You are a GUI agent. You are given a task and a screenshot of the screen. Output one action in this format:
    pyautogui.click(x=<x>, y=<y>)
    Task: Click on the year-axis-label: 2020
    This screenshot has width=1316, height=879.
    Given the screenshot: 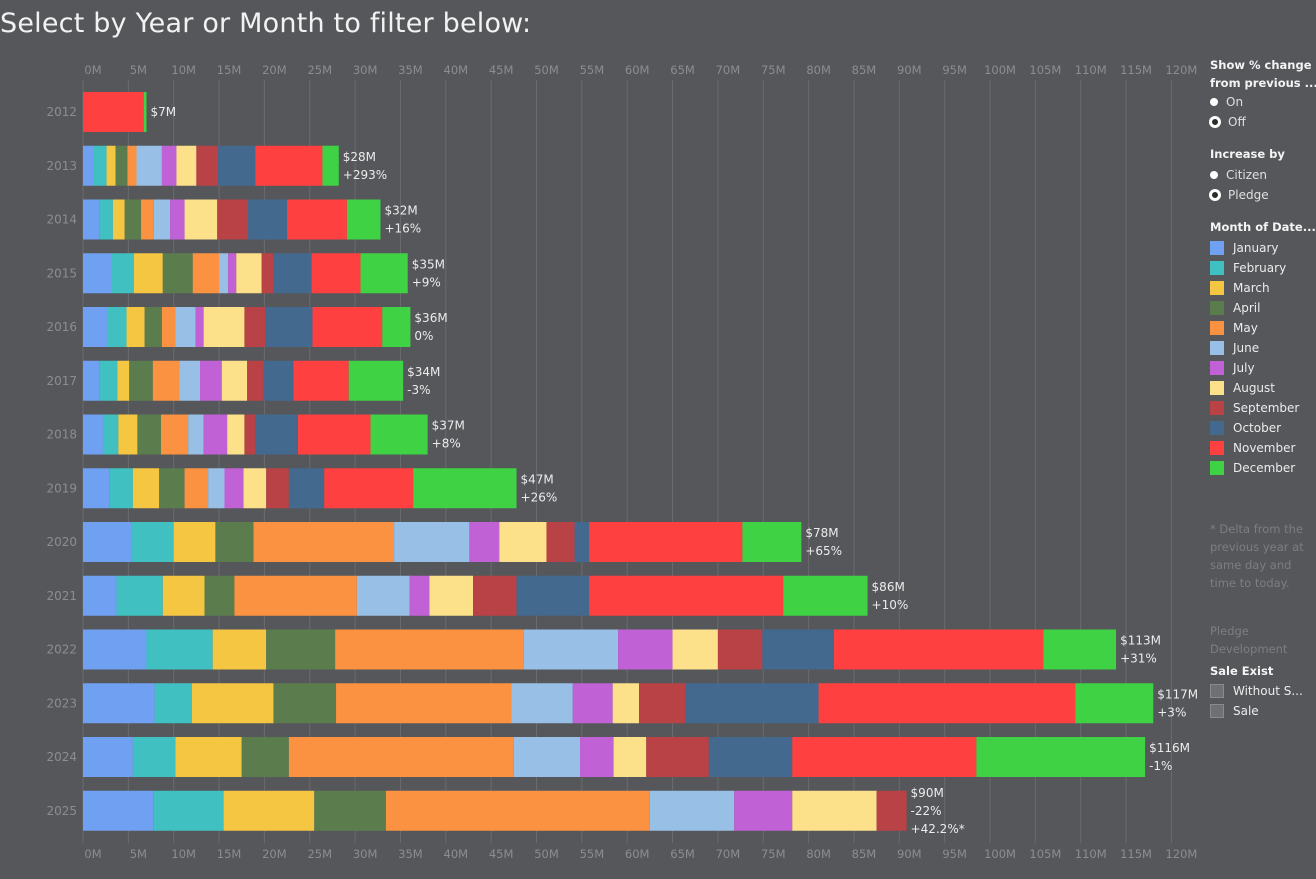 What is the action you would take?
    pyautogui.click(x=61, y=542)
    